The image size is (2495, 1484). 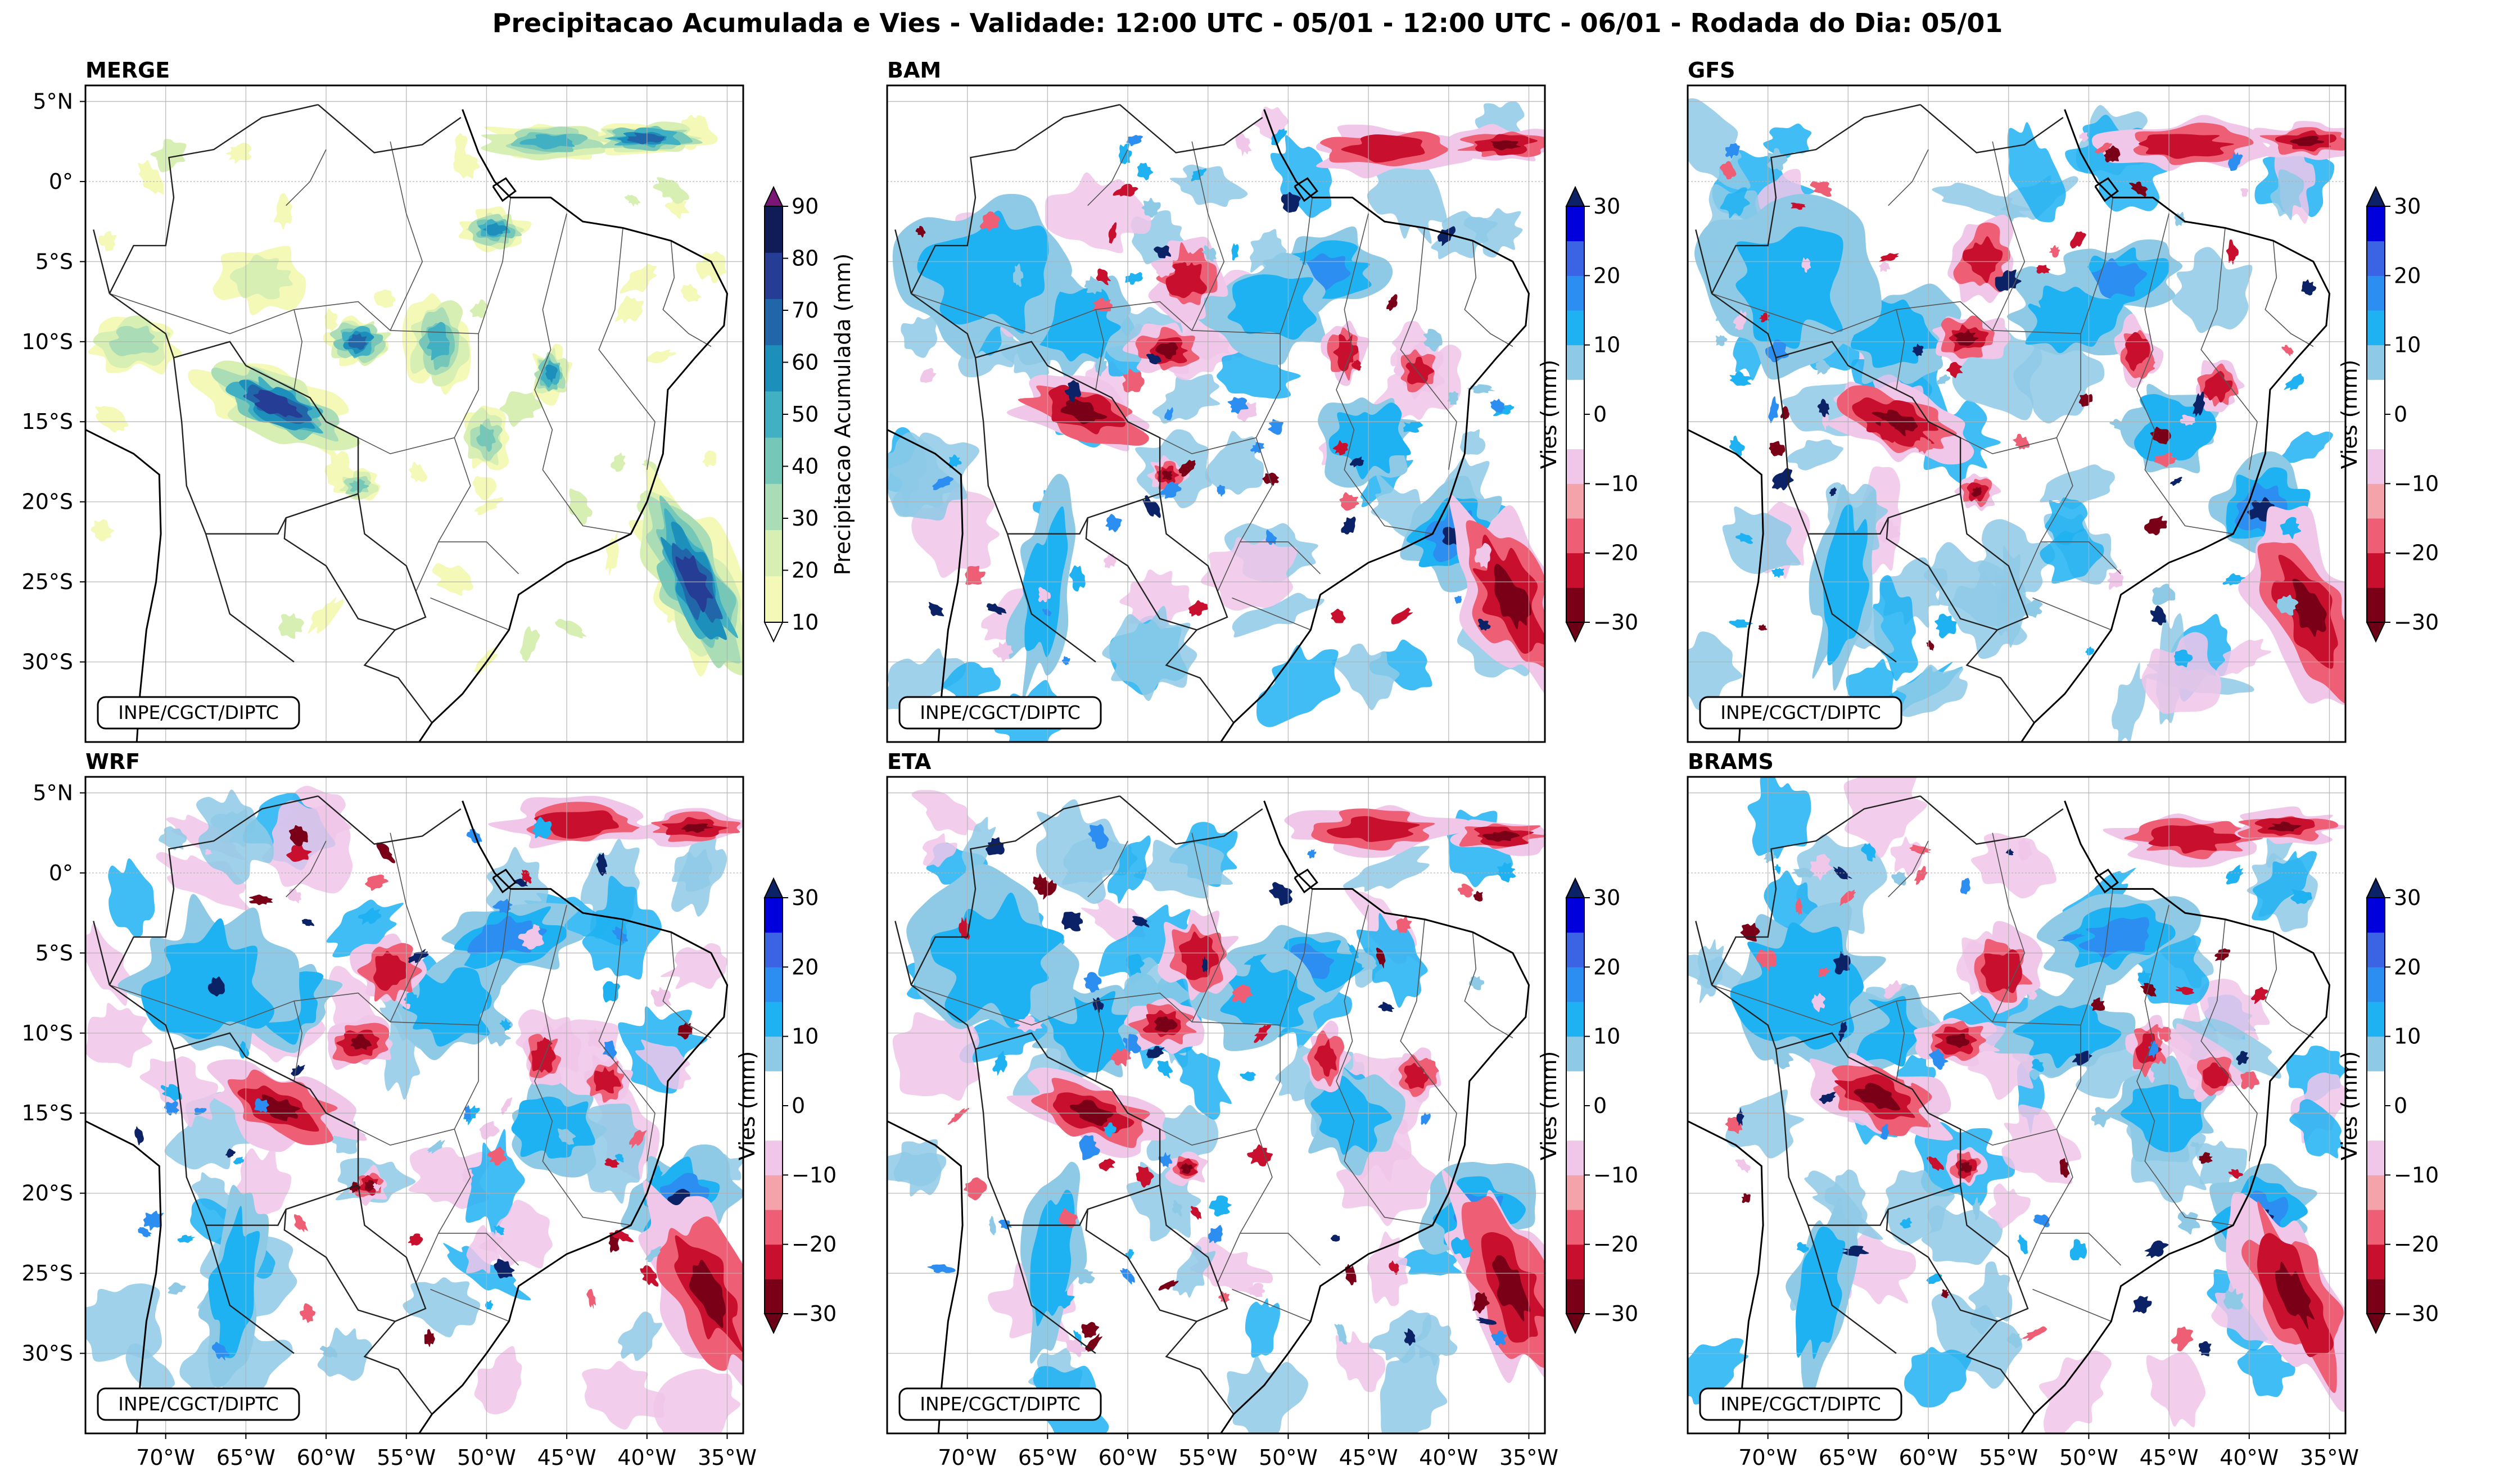 What do you see at coordinates (1587, 1105) in the screenshot?
I see `colorbar-eta: 30 20 10 0 −10 −20 −30 Vies (mm)` at bounding box center [1587, 1105].